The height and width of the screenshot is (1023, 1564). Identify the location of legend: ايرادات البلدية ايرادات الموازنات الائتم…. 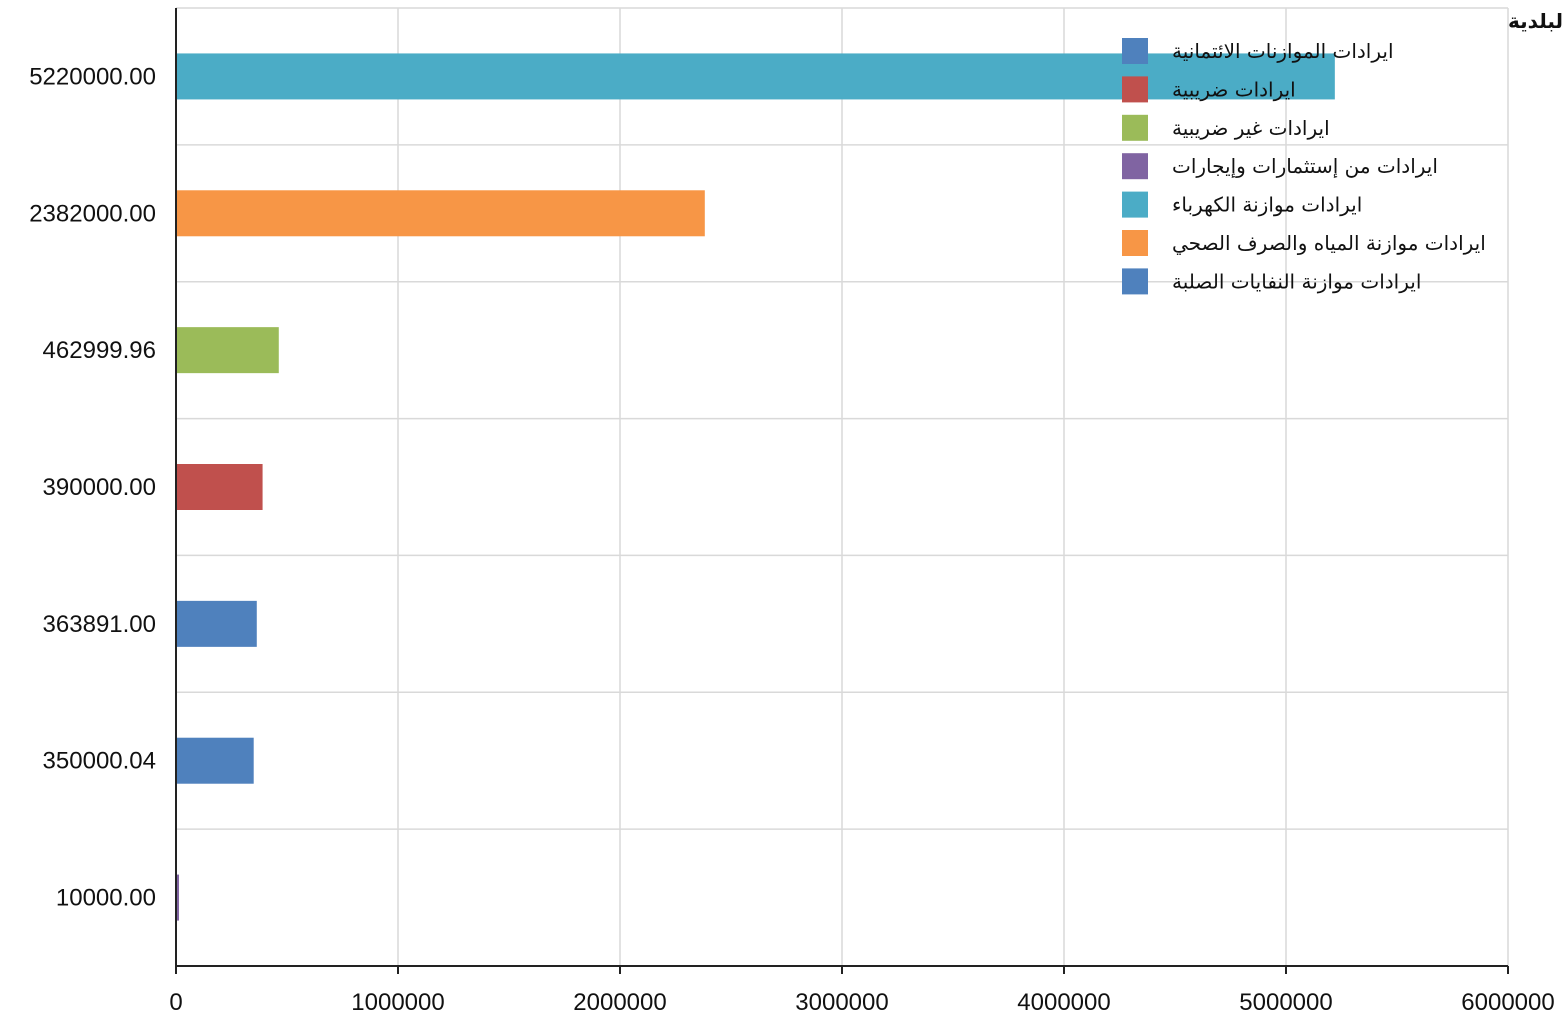
(1343, 152).